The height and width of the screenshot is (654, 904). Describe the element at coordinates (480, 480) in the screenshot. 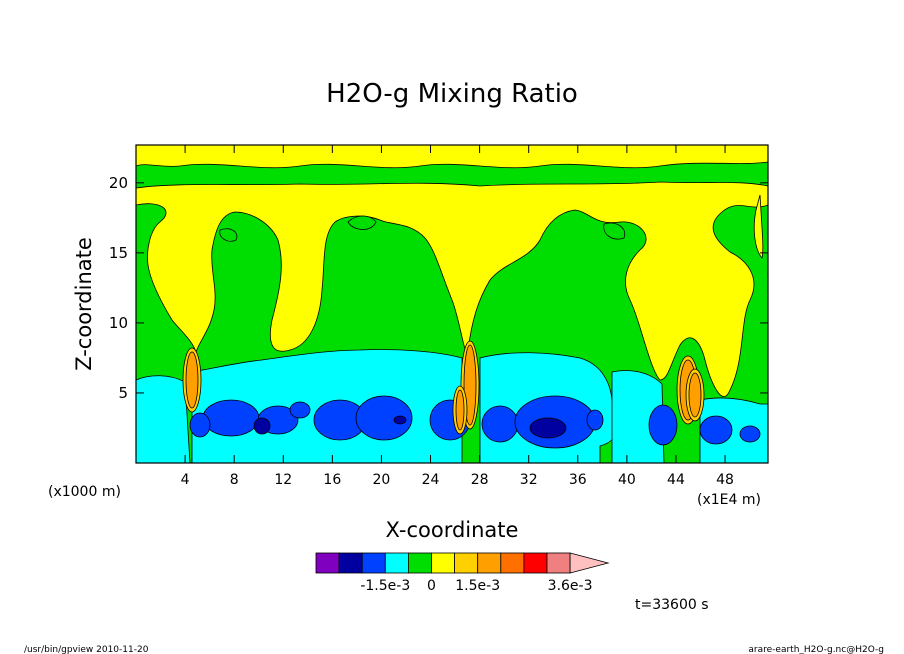

I see `x-tick-label: 28` at that location.